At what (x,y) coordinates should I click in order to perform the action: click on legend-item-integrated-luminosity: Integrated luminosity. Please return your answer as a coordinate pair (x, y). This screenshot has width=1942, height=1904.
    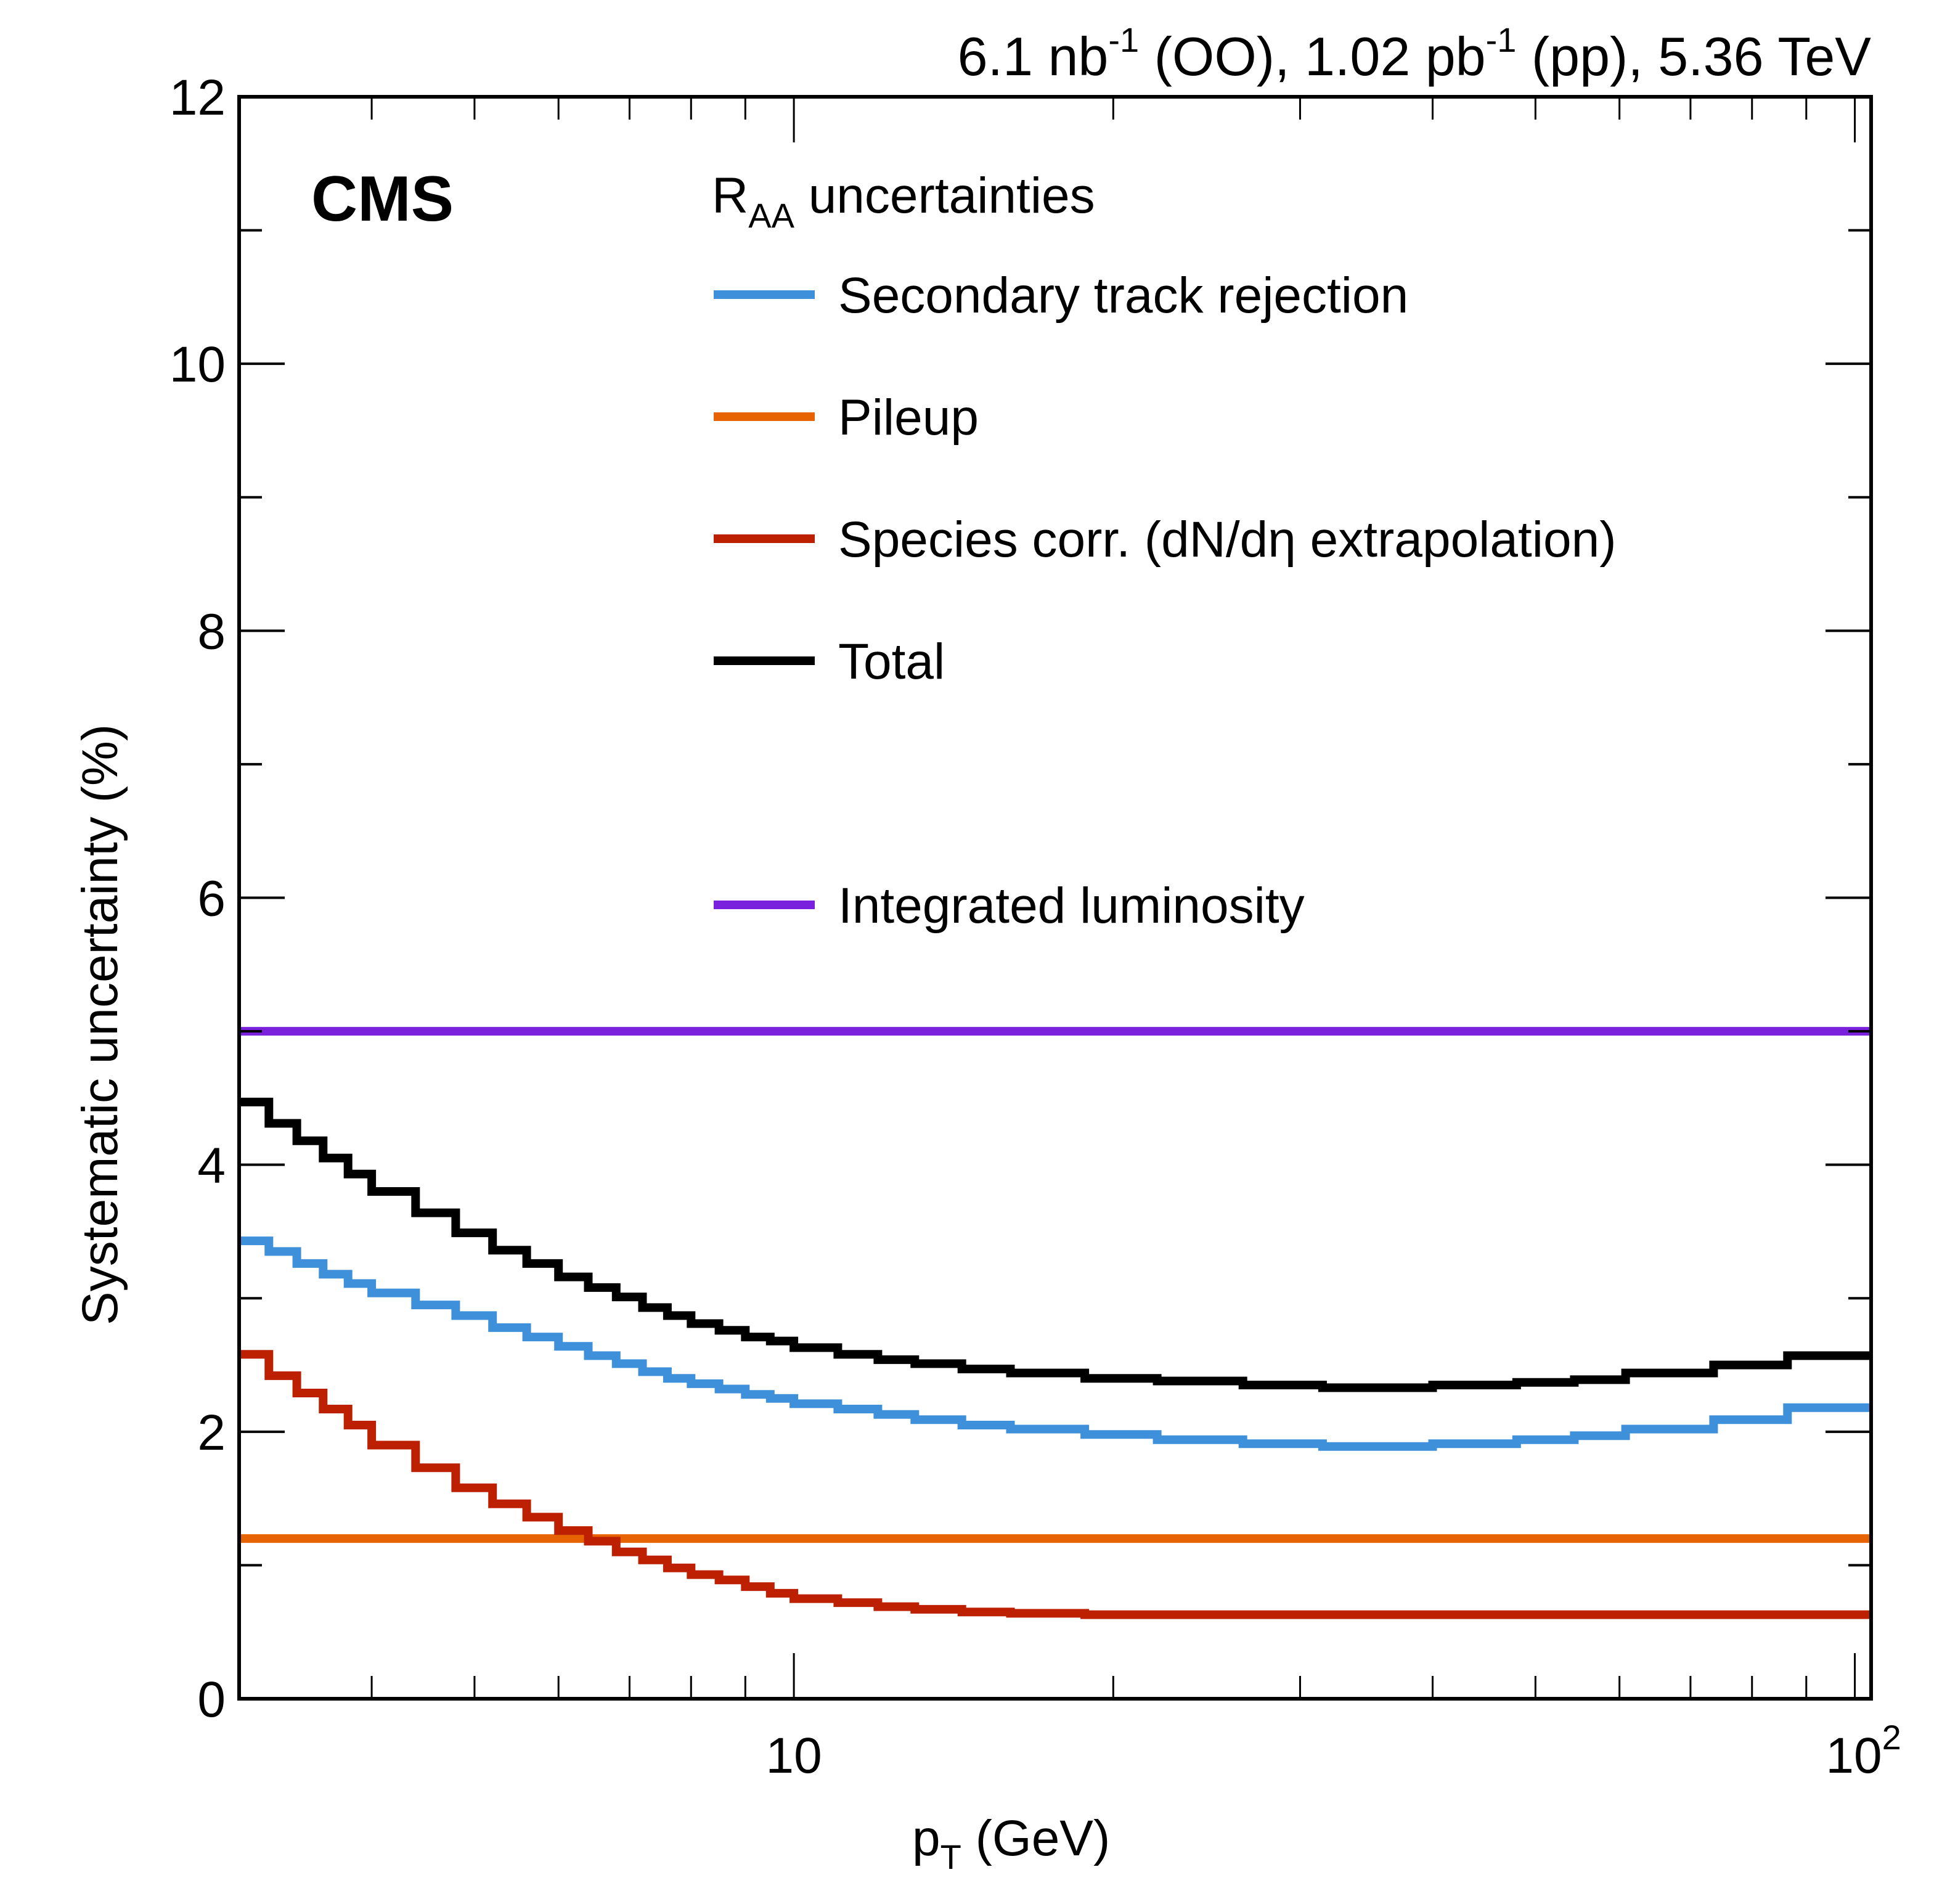
    Looking at the image, I should click on (1009, 906).